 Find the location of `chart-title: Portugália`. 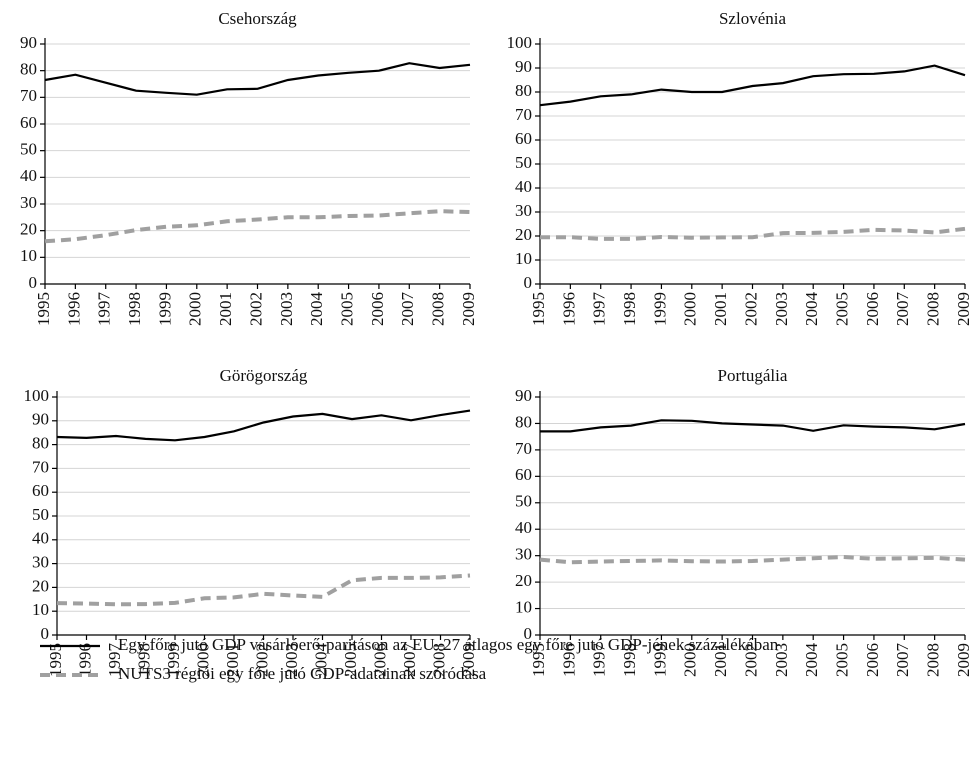

chart-title: Portugália is located at coordinates (753, 375).